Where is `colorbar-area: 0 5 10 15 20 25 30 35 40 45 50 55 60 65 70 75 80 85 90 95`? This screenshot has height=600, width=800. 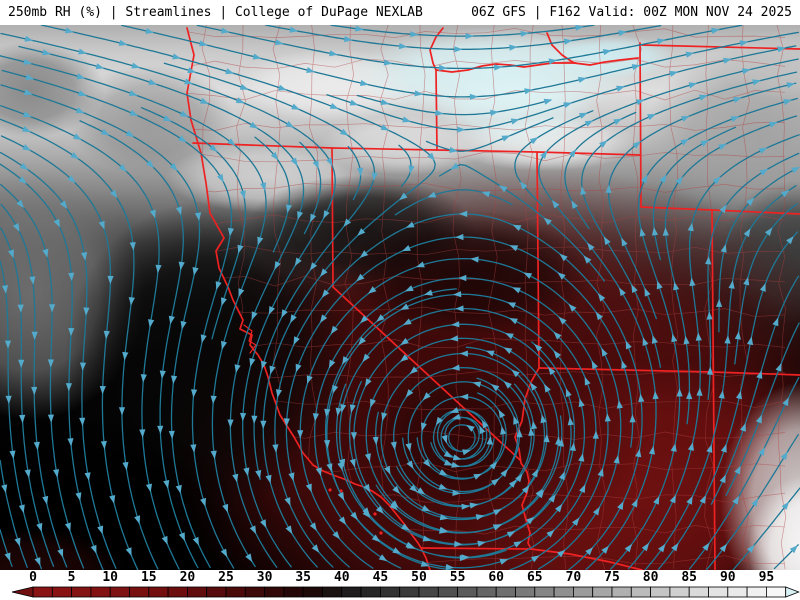
colorbar-area: 0 5 10 15 20 25 30 35 40 45 50 55 60 65 70 75 80 85 90 95 is located at coordinates (400, 585).